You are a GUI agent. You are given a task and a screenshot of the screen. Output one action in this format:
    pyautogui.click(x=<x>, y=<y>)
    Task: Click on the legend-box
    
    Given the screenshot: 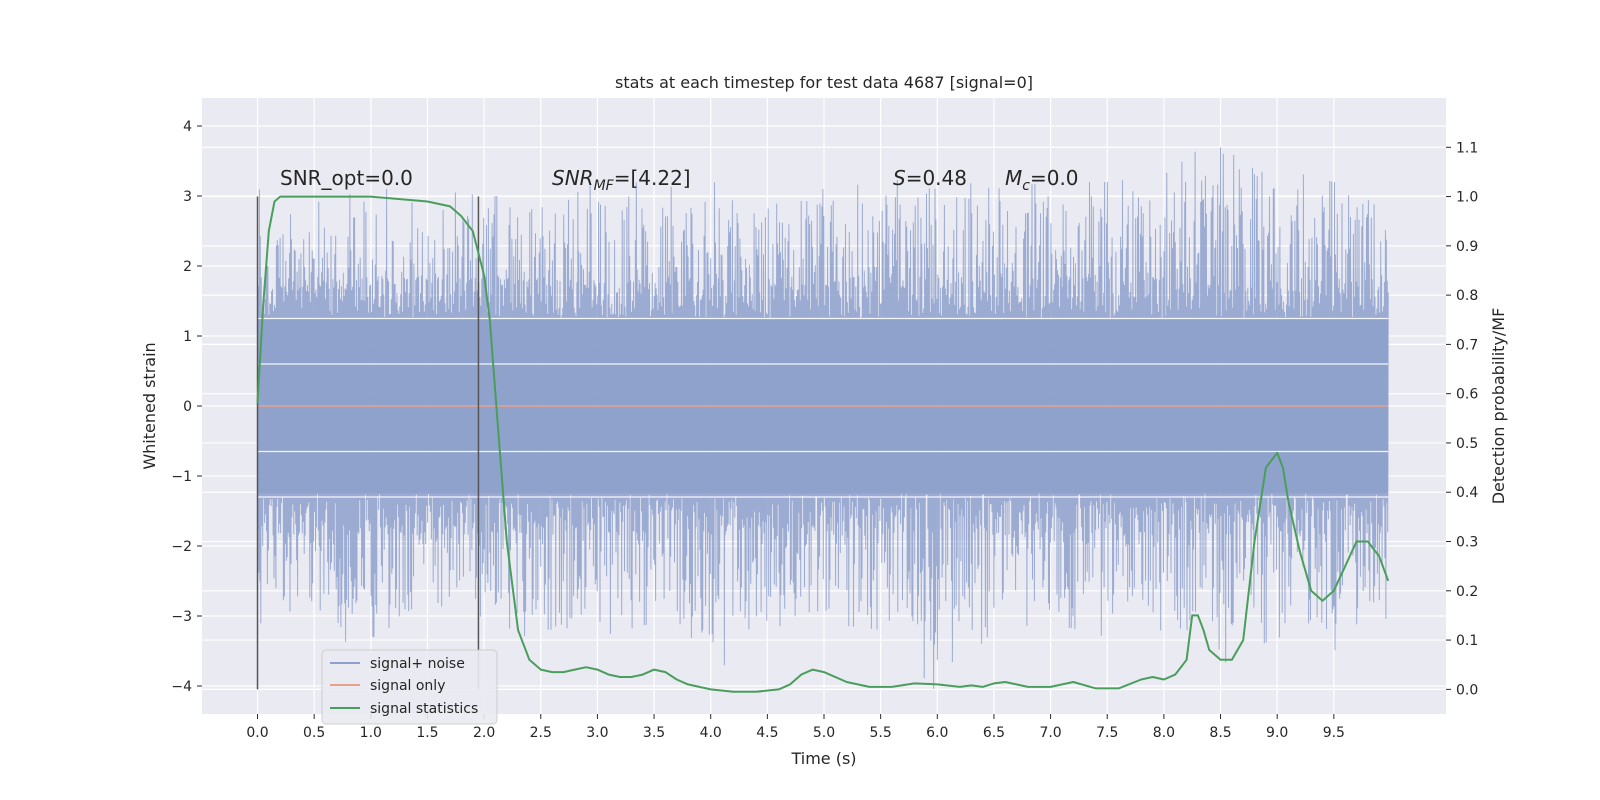 What is the action you would take?
    pyautogui.click(x=409, y=687)
    